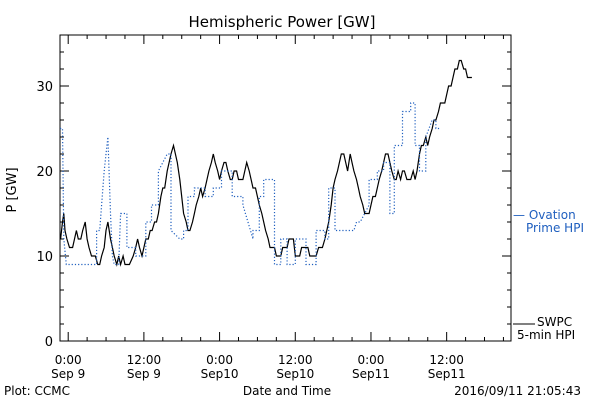 The height and width of the screenshot is (400, 600). I want to click on y-tick-label: 10, so click(44, 257).